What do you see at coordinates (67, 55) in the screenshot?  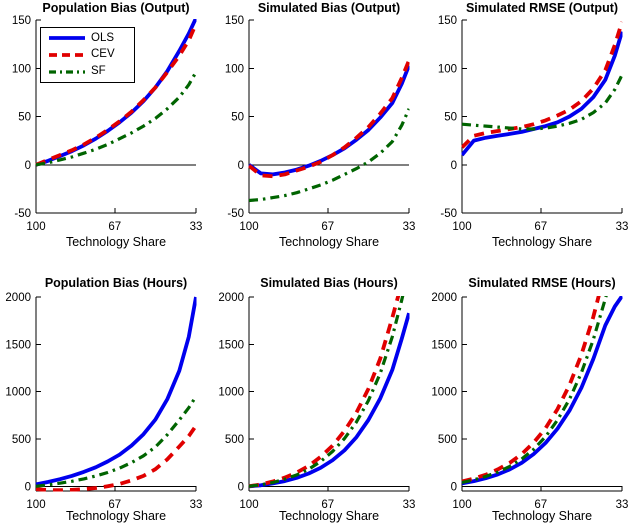 I see `legend-line-sample-cev` at bounding box center [67, 55].